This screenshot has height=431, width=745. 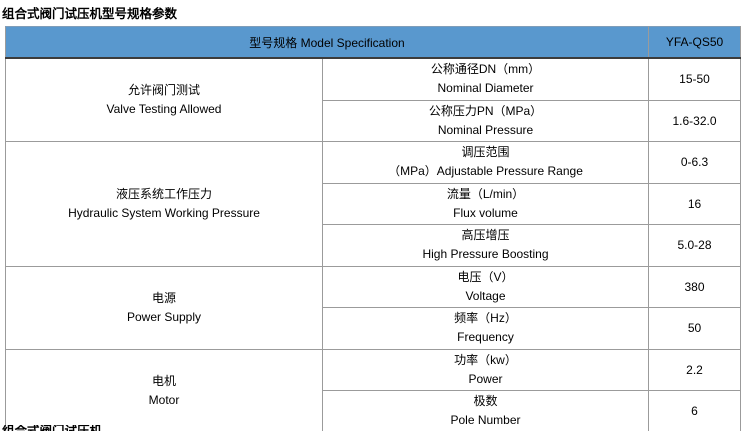 I want to click on parameter-cell: 功率（kw） Power, so click(x=485, y=369).